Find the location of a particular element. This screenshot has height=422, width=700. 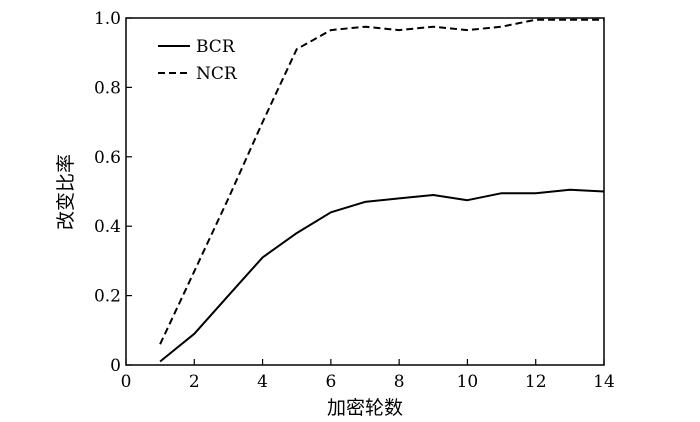

x-tick-label: 14 is located at coordinates (604, 382).